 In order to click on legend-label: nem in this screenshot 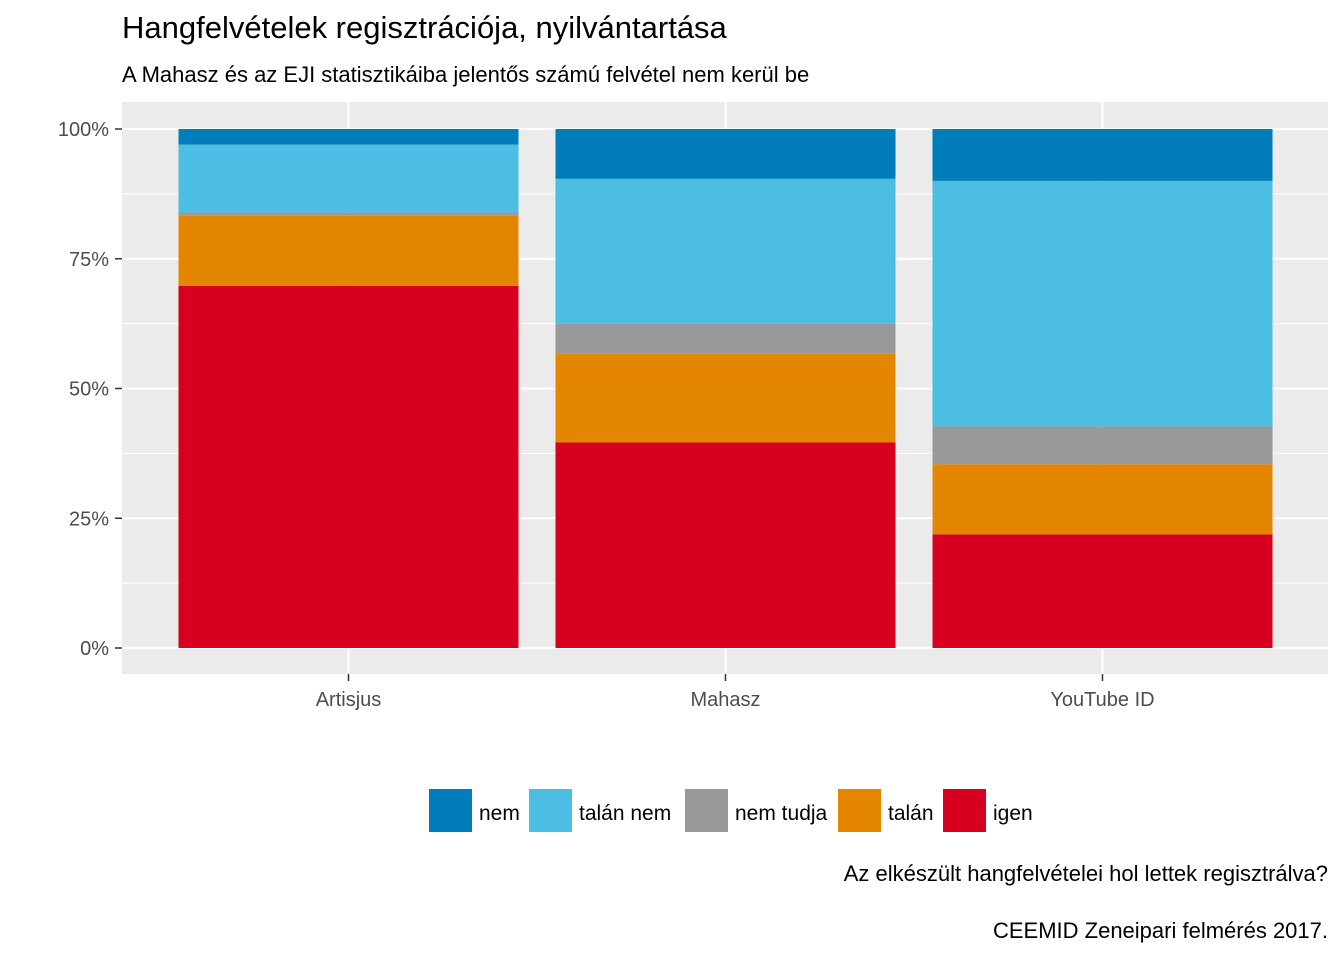, I will do `click(499, 813)`.